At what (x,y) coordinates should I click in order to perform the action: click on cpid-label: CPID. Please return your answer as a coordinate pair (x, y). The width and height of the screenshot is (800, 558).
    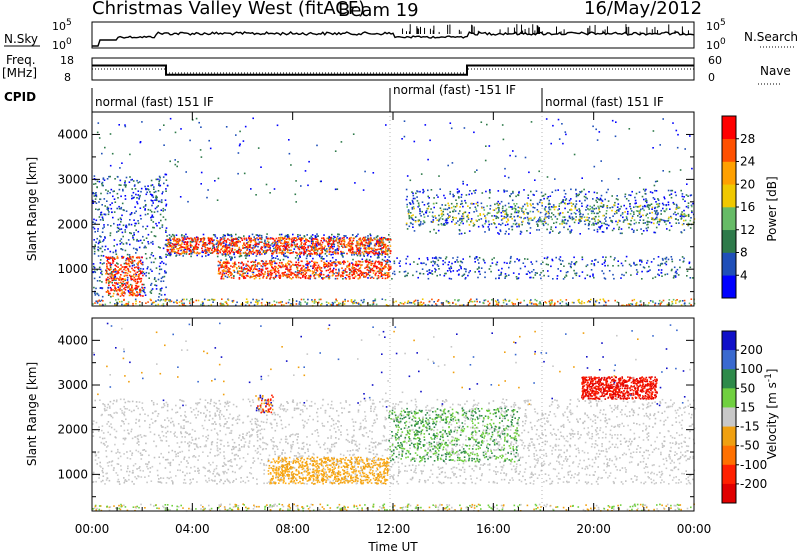
    Looking at the image, I should click on (20, 97).